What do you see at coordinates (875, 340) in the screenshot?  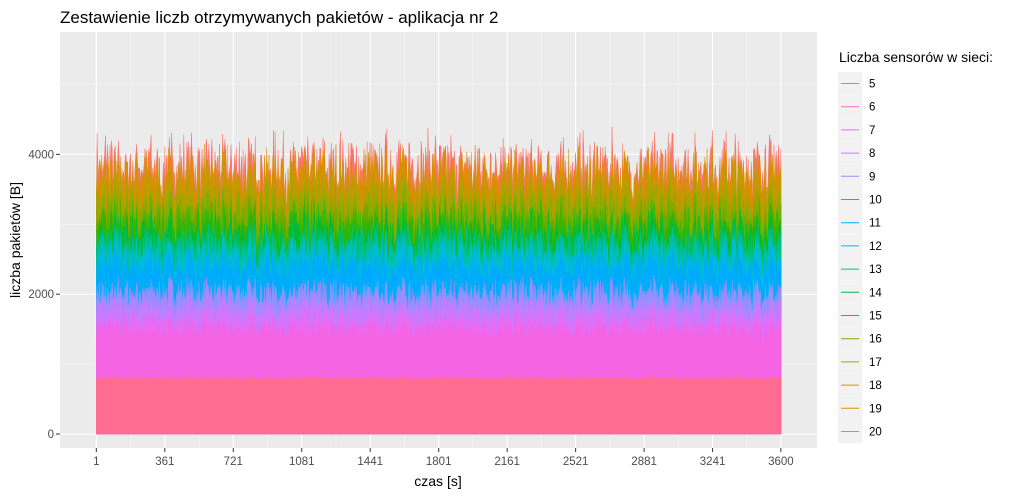 I see `legend-label: 16` at bounding box center [875, 340].